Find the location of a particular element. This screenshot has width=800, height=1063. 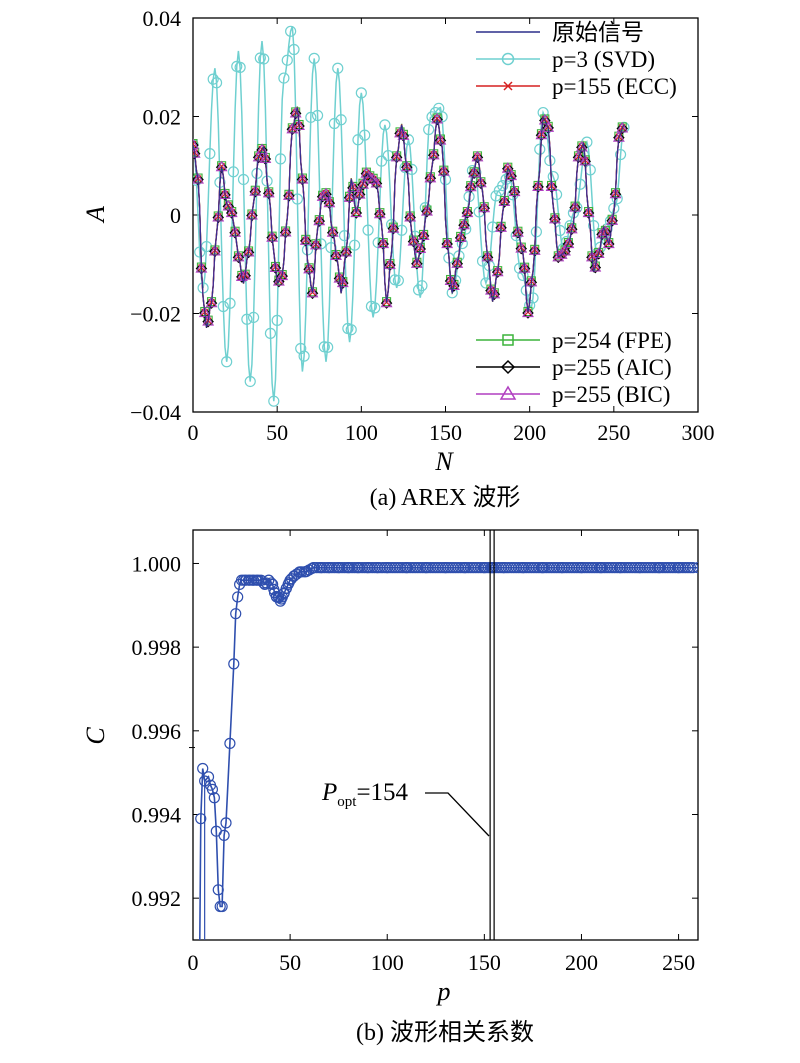

y-tick-label: 0.994 is located at coordinates (157, 814).